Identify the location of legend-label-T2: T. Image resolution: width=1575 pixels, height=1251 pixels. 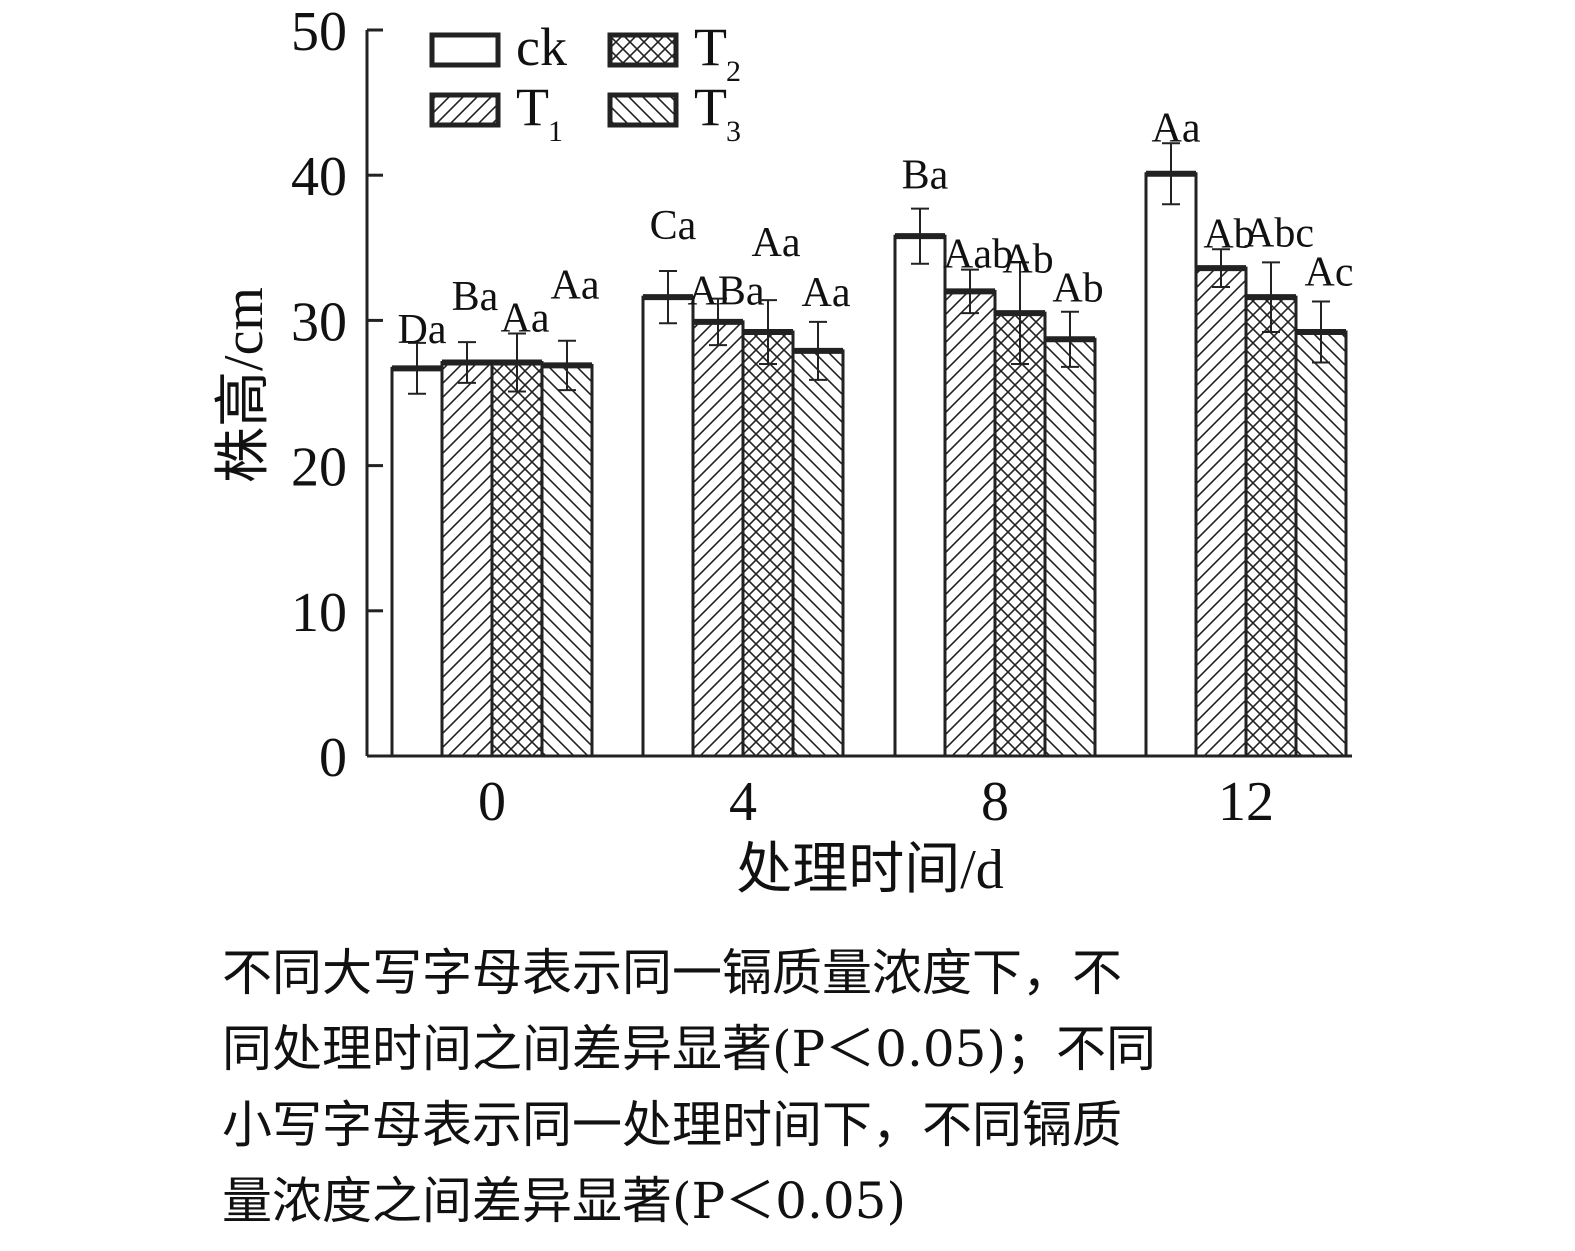
(710, 47).